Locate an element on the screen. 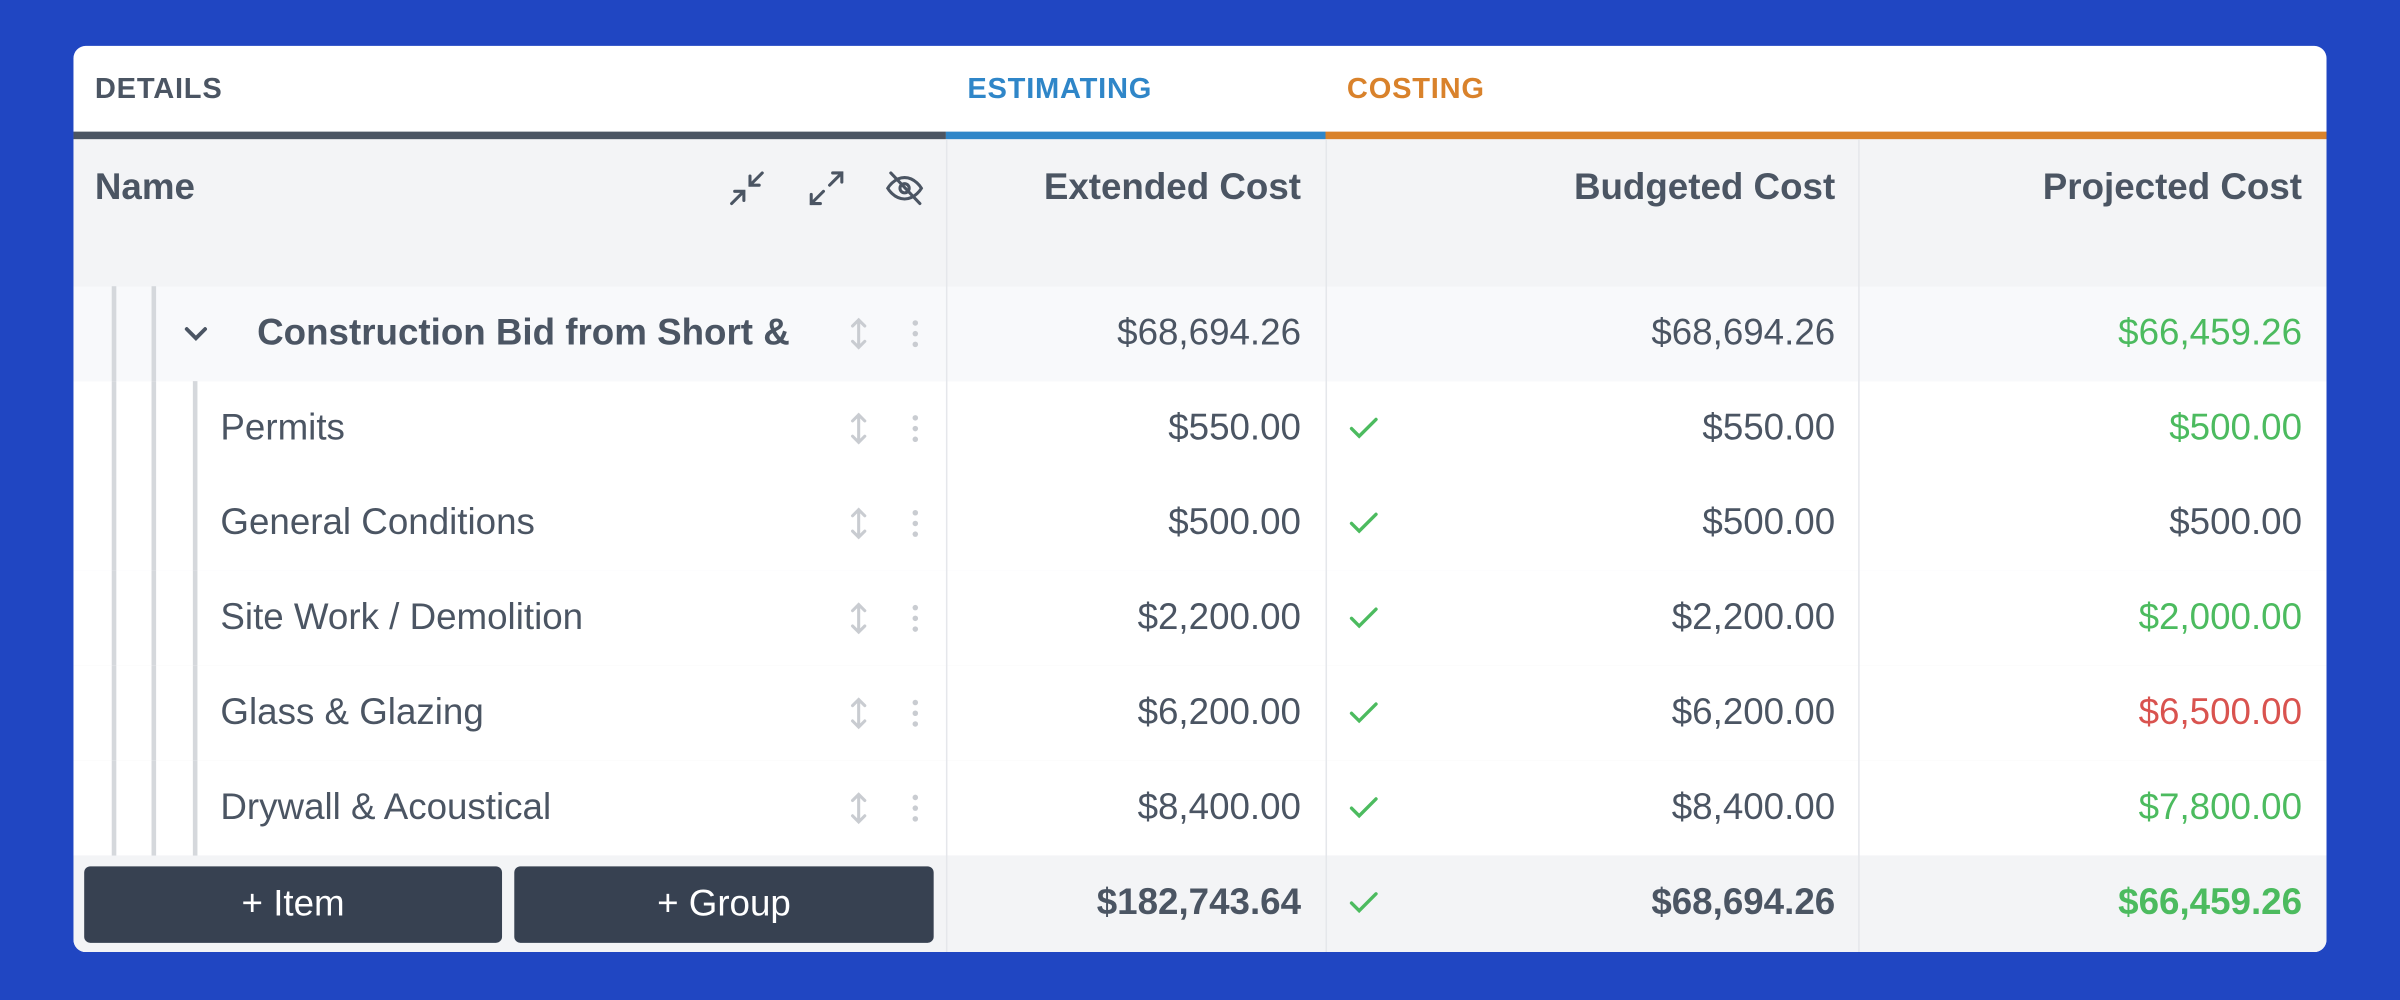  projected-cost: $6,500.00 is located at coordinates (2220, 712).